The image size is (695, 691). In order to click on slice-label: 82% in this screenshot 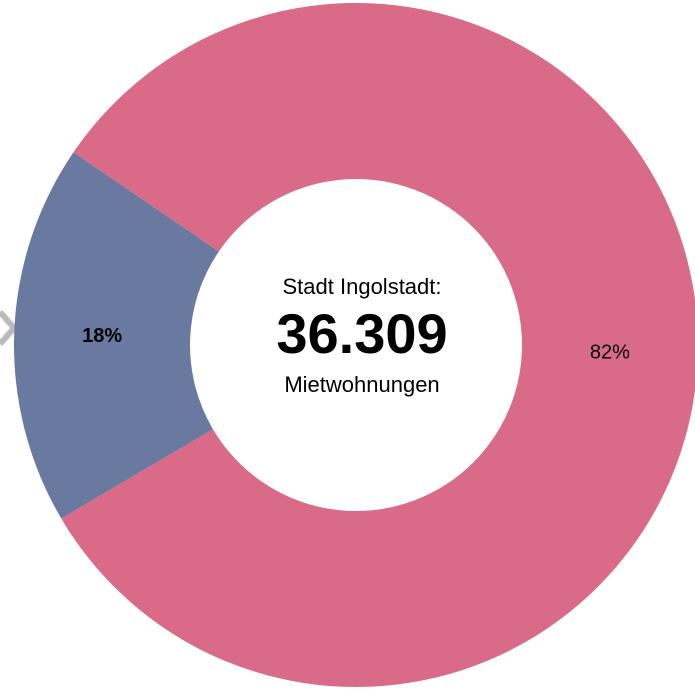, I will do `click(610, 353)`.